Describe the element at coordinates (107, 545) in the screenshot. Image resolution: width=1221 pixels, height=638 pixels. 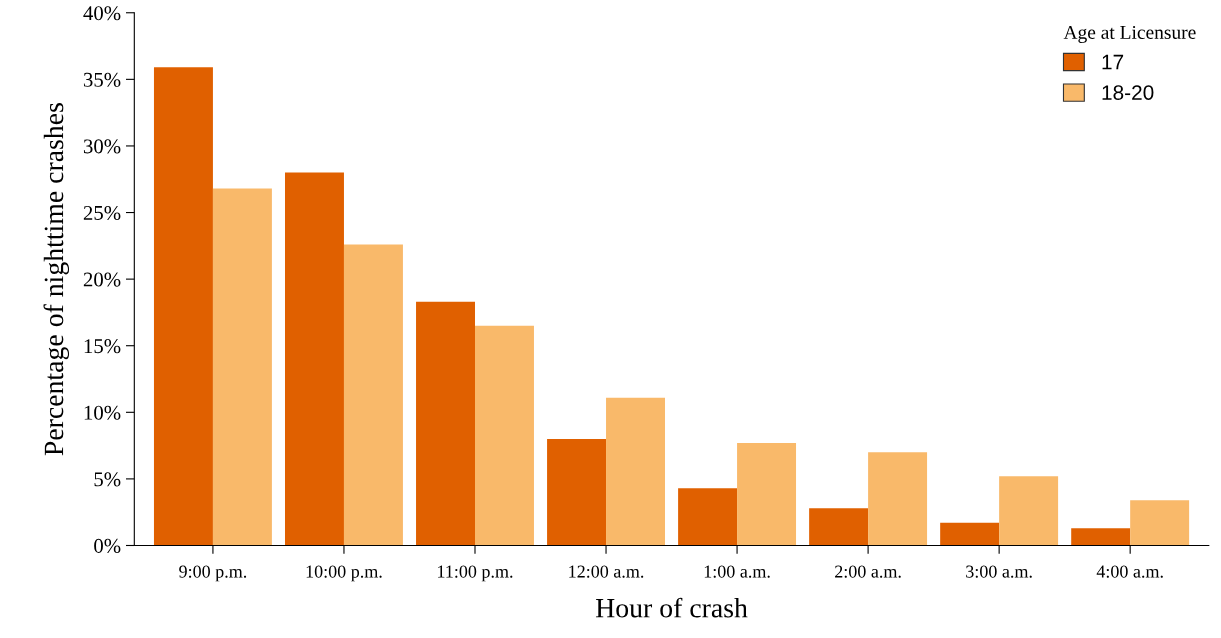
I see `y-tick-label: 0%` at that location.